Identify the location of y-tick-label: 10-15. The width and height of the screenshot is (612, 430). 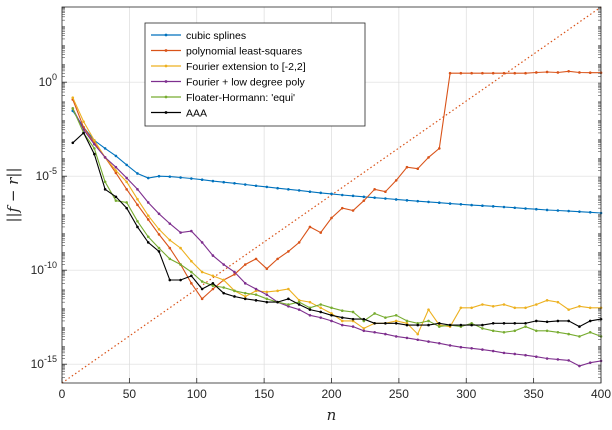
(44, 362).